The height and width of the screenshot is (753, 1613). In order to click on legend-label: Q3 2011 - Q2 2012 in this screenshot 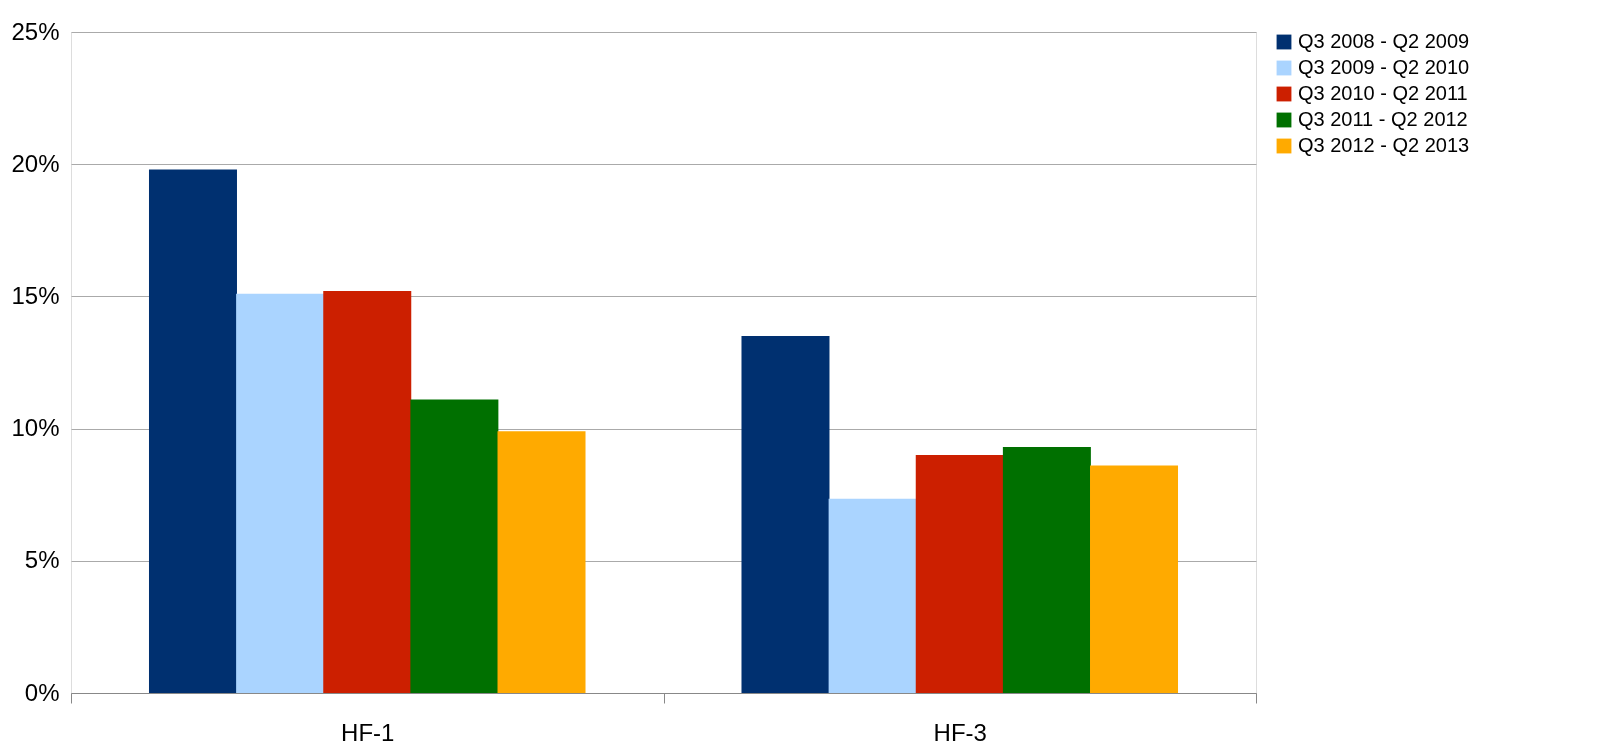, I will do `click(1383, 119)`.